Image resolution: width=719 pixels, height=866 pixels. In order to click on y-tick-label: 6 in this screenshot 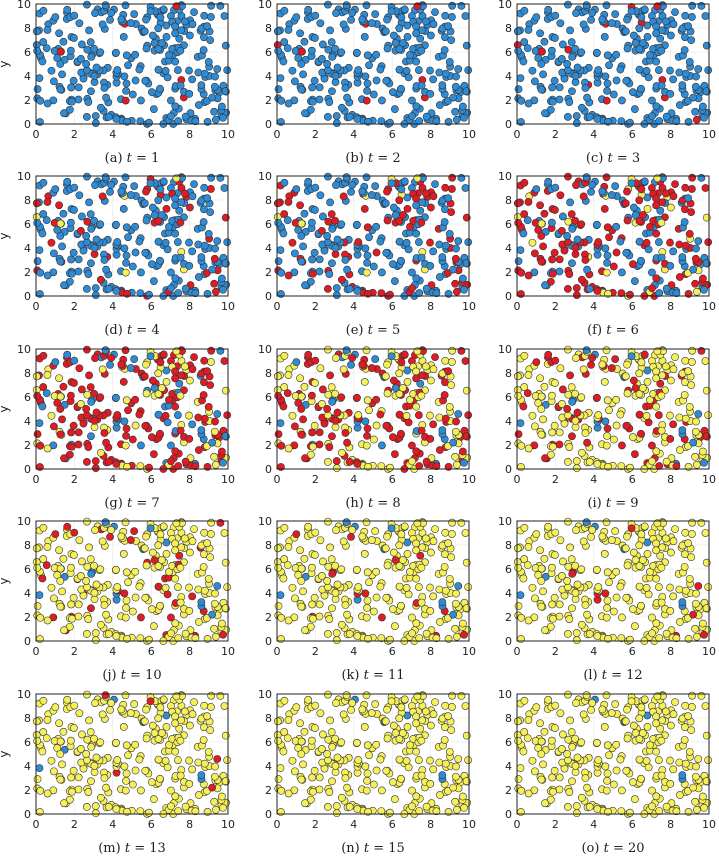, I will do `click(268, 569)`.